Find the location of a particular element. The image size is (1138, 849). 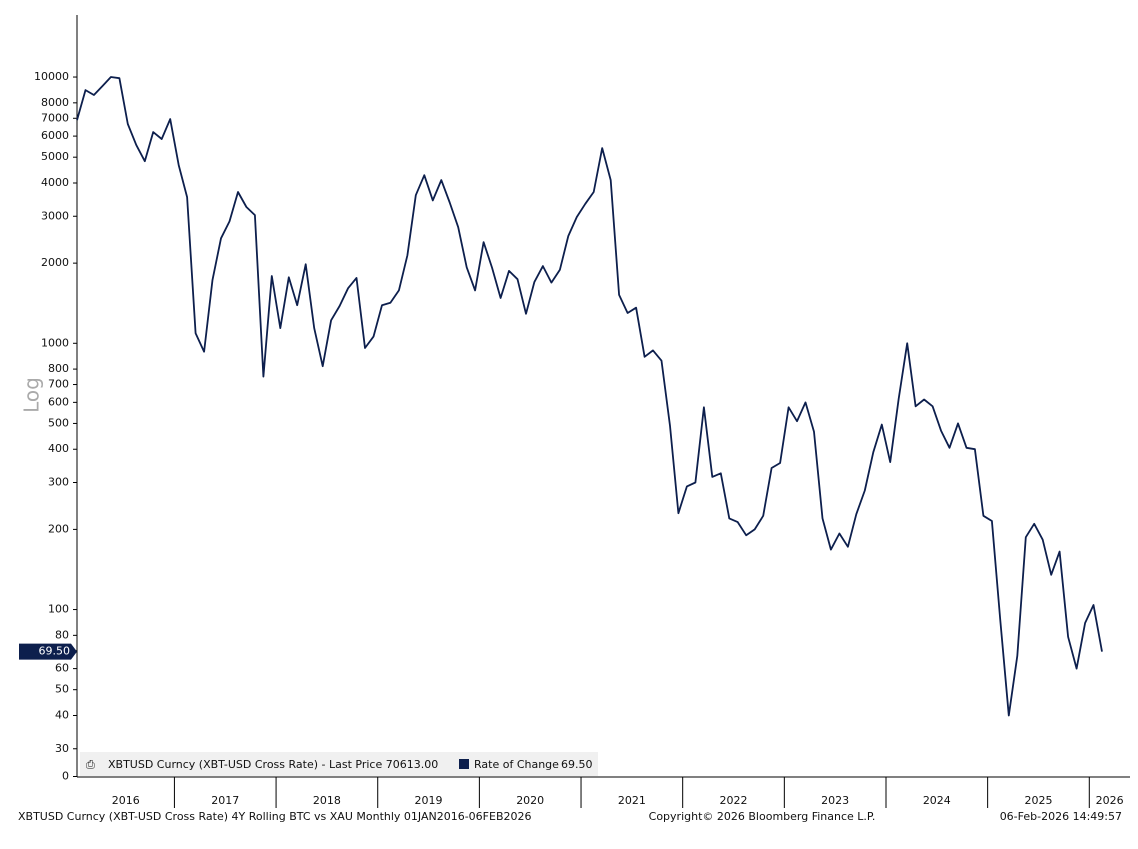

y-tick-label: 700 is located at coordinates (58, 384).